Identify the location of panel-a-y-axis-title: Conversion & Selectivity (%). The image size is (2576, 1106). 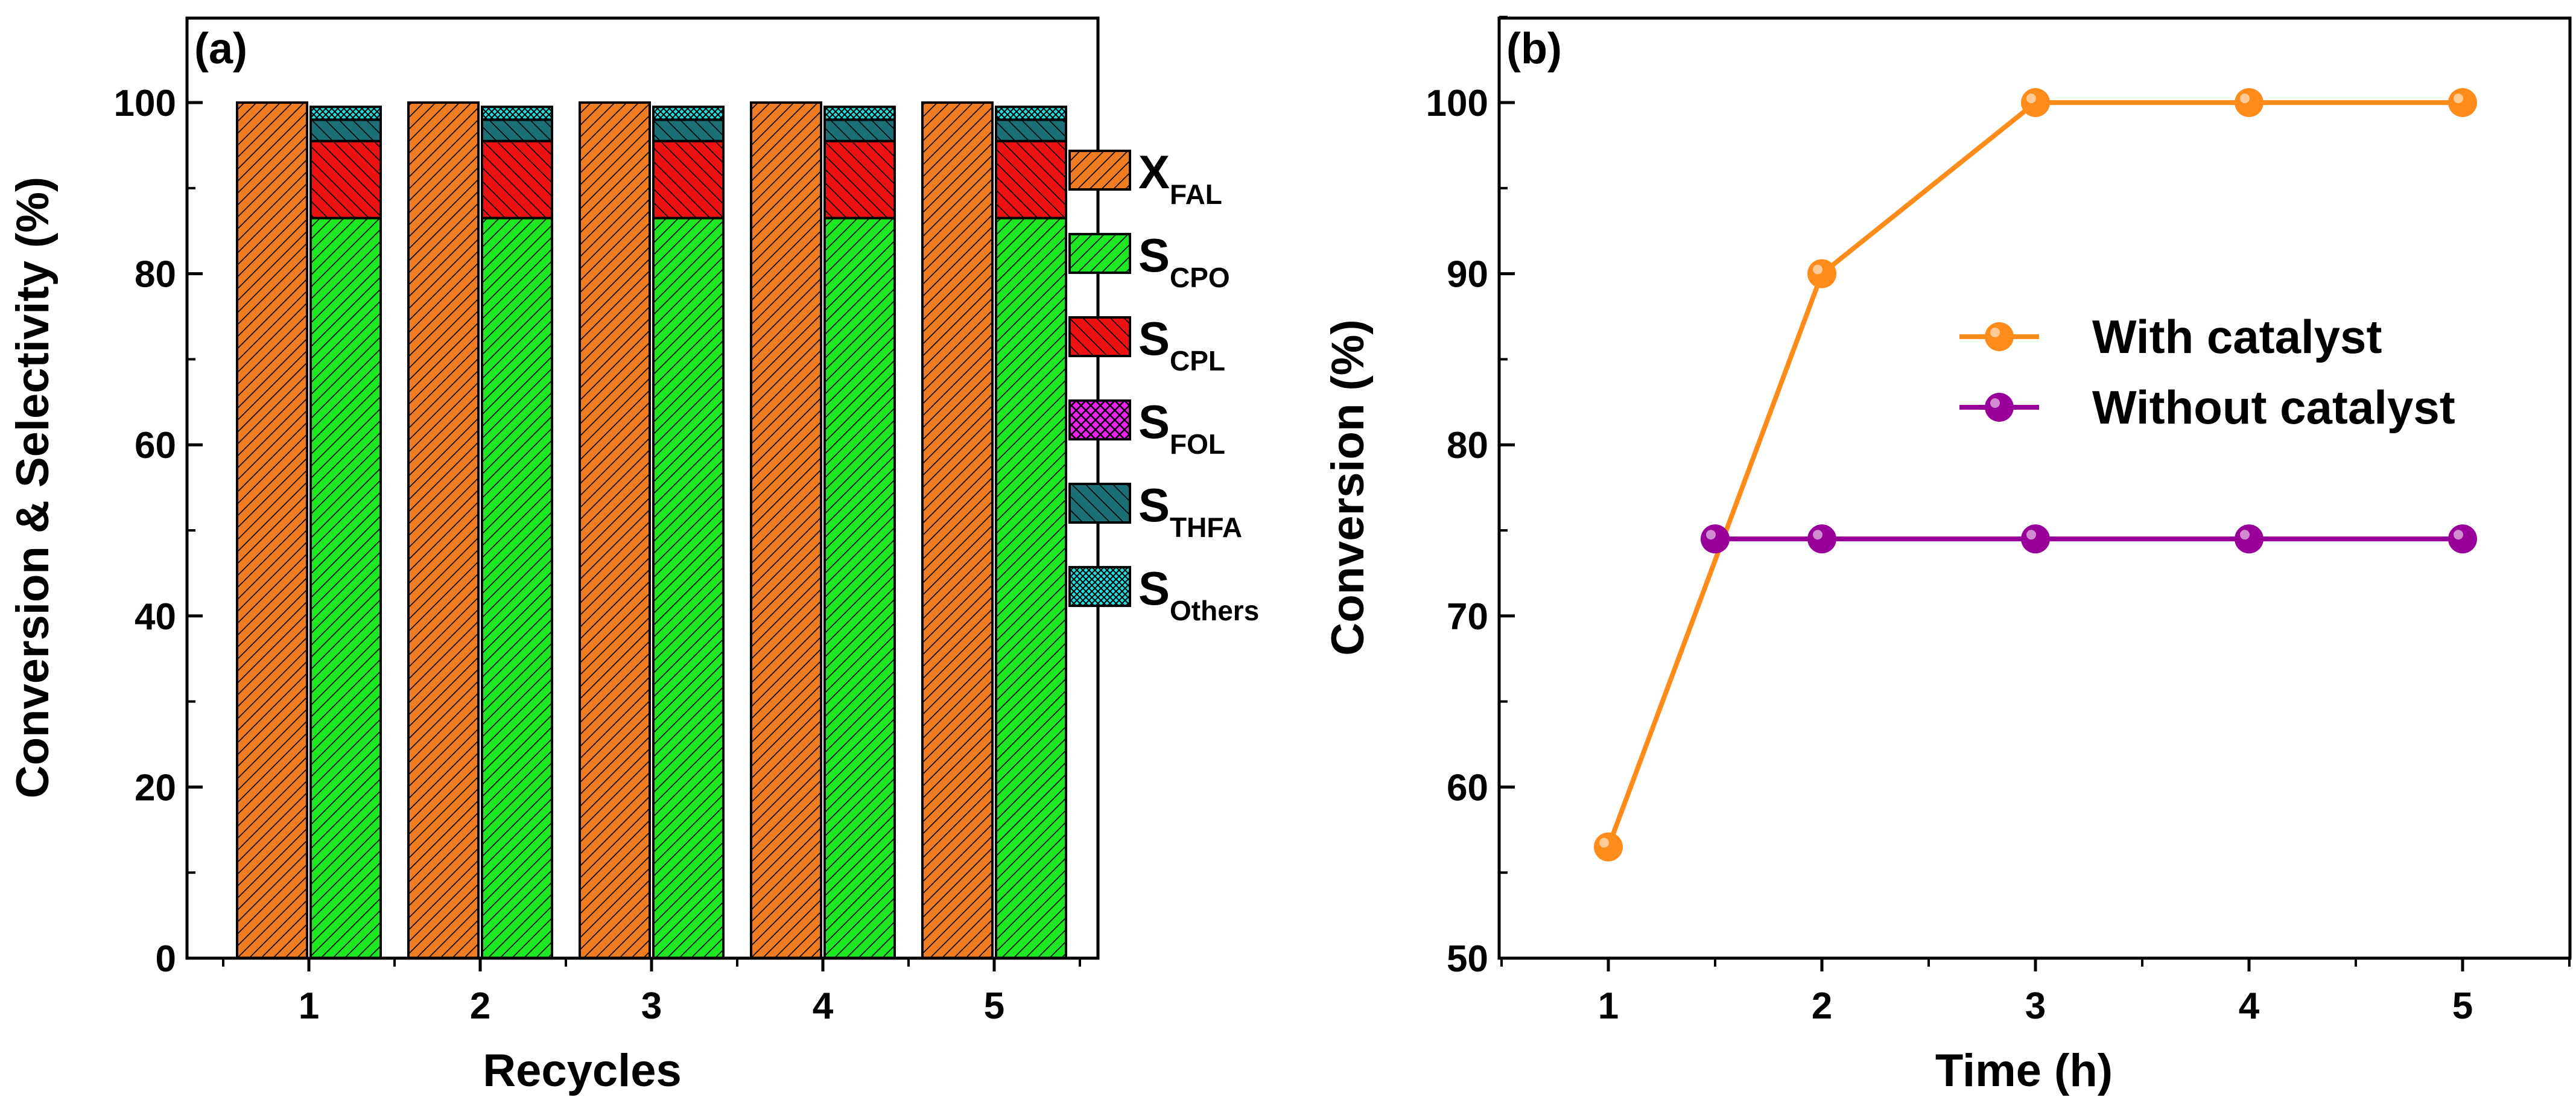
(33, 488).